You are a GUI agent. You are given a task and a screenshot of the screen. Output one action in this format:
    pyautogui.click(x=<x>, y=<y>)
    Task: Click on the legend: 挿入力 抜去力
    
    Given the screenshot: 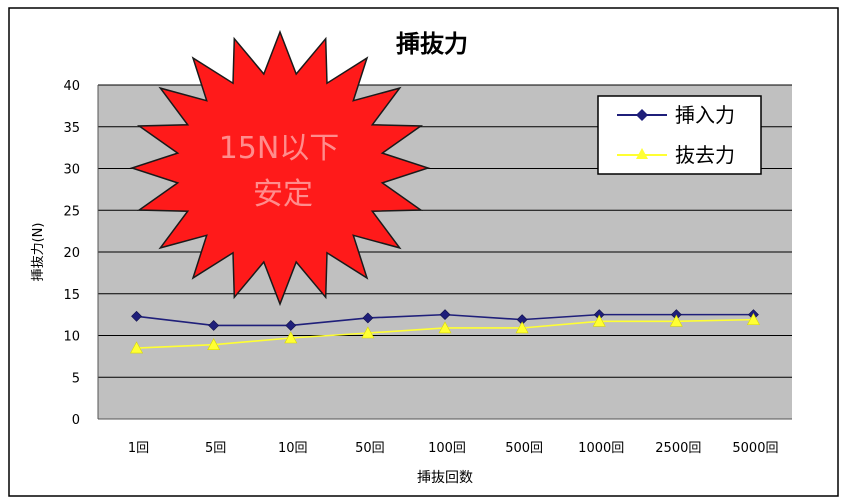 What is the action you would take?
    pyautogui.click(x=679, y=135)
    